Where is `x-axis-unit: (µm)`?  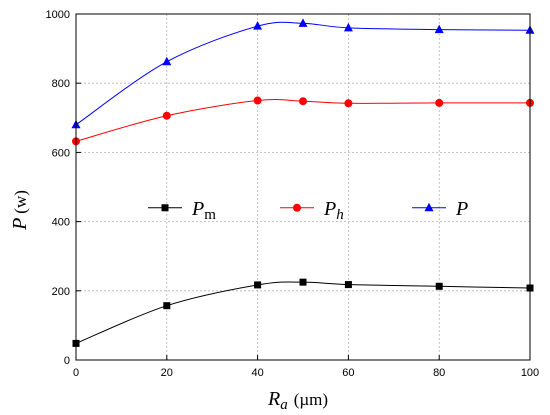 x-axis-unit: (µm) is located at coordinates (311, 399).